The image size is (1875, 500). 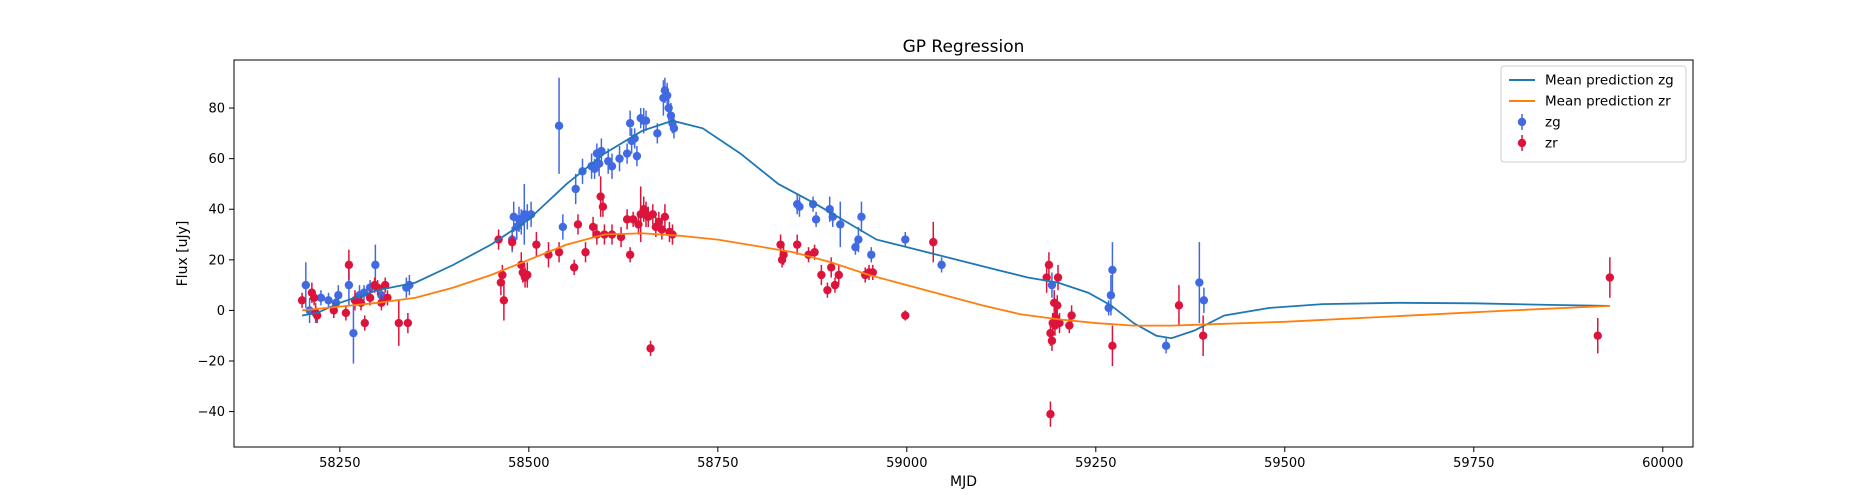 I want to click on legend-item: zr, so click(x=1537, y=143).